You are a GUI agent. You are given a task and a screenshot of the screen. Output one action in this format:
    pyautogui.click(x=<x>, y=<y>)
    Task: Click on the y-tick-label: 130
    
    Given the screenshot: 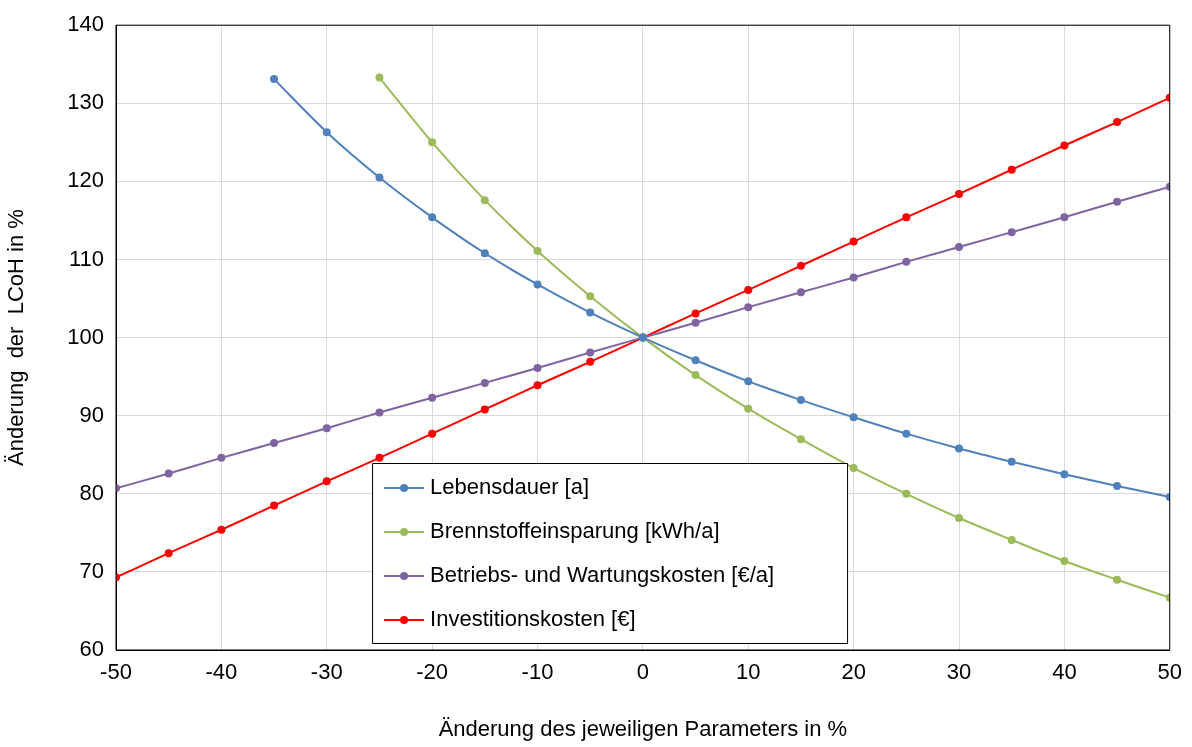 What is the action you would take?
    pyautogui.click(x=85, y=102)
    